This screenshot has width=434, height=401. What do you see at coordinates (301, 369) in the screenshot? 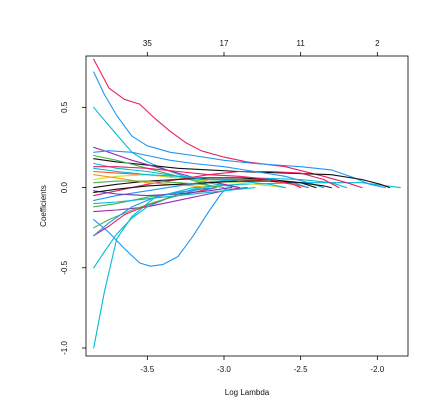
I see `x-tick-label-3: -2.5` at bounding box center [301, 369].